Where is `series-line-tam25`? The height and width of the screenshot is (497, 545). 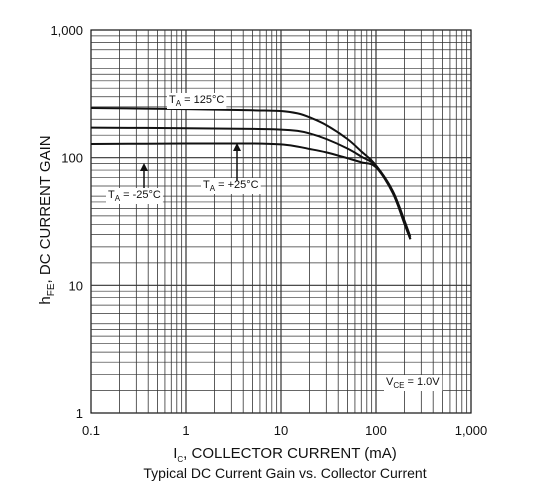
series-line-tam25 is located at coordinates (251, 191).